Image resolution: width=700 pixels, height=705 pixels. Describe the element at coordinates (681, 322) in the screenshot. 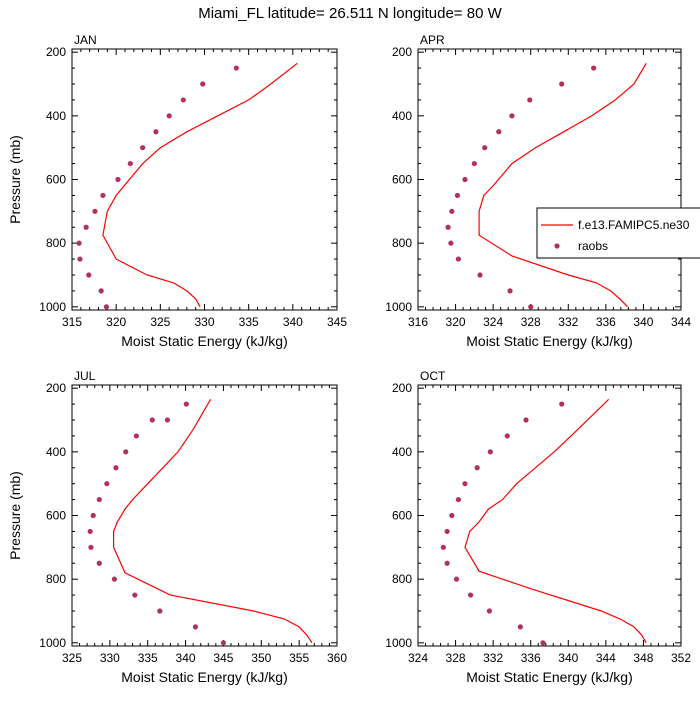

I see `x-tick-label: 344` at that location.